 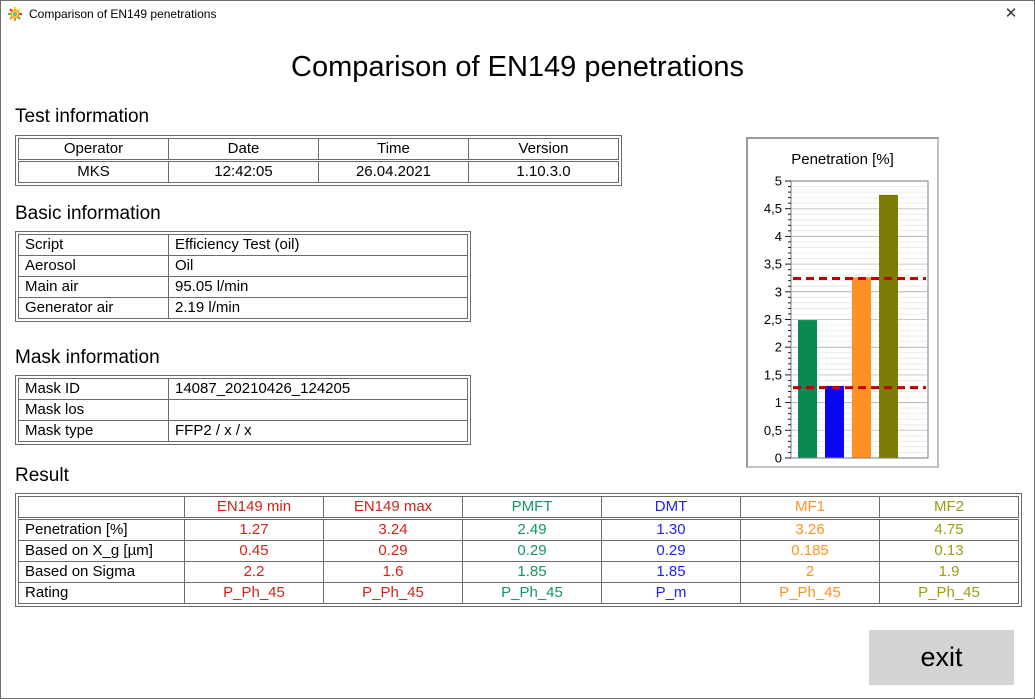 I want to click on table-row: MKS 12:42:05 26.04.2021 1.10.3.0, so click(x=318, y=171).